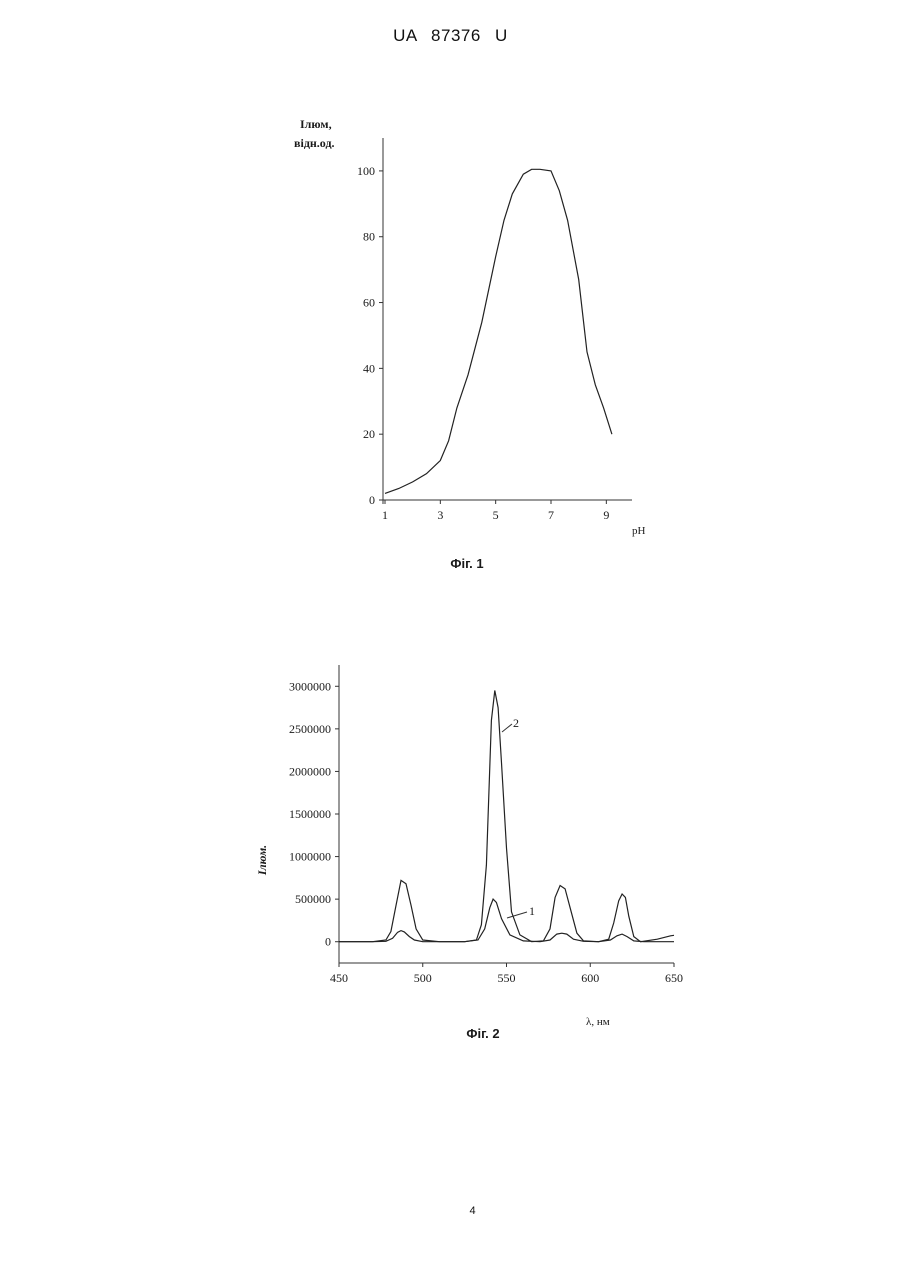  What do you see at coordinates (313, 899) in the screenshot?
I see `y-tick-label: 500000` at bounding box center [313, 899].